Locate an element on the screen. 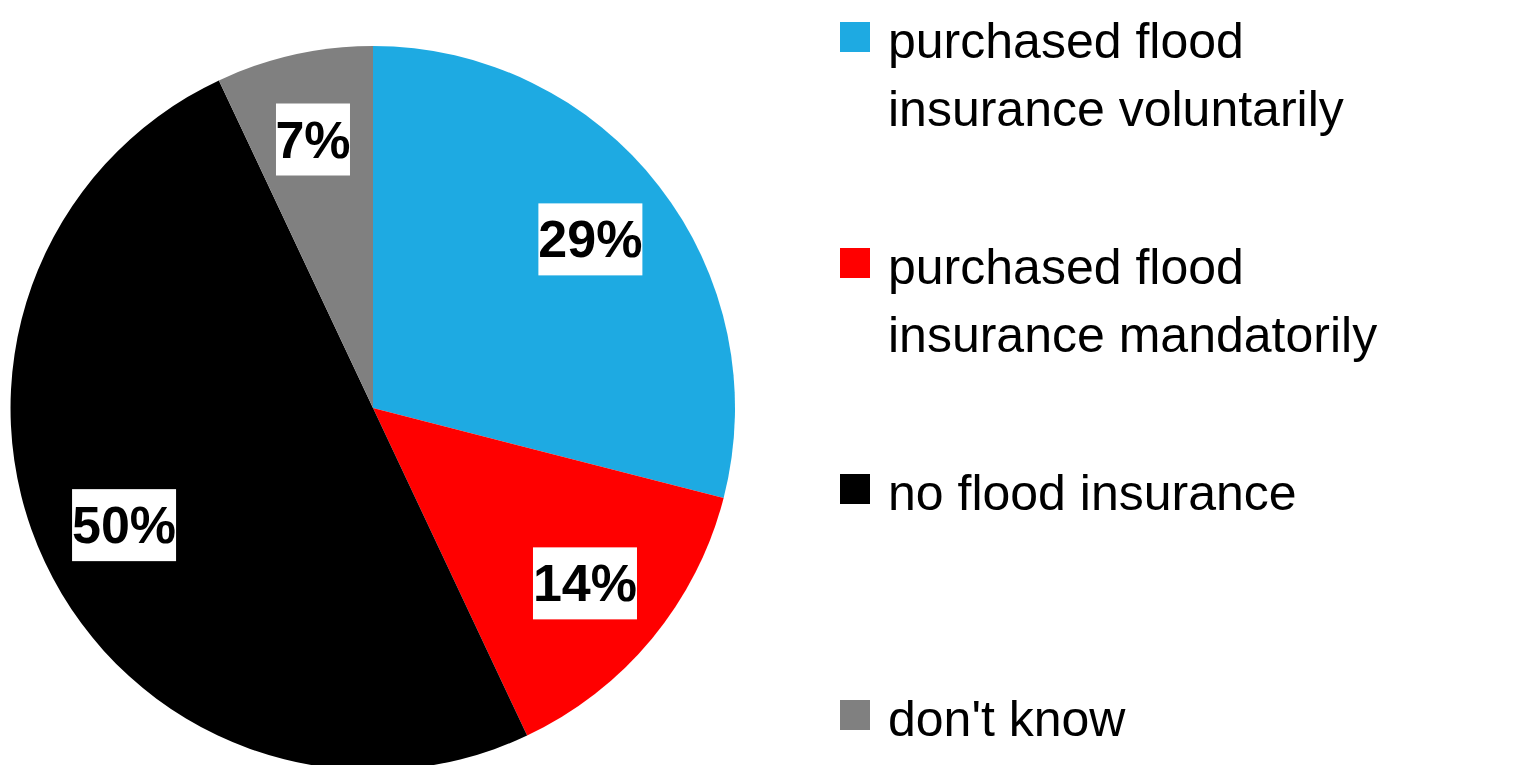 This screenshot has height=765, width=1528. data-label: 7% is located at coordinates (313, 139).